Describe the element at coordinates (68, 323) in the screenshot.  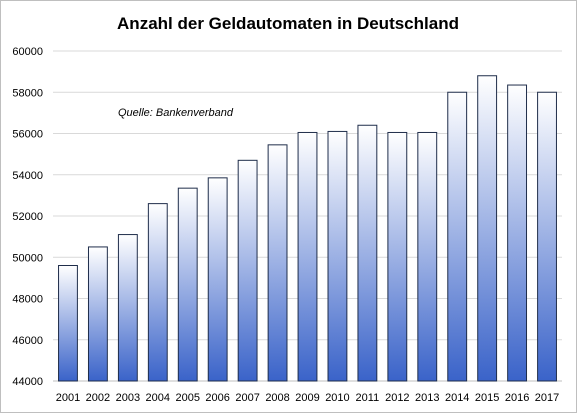
I see `bar-2001` at that location.